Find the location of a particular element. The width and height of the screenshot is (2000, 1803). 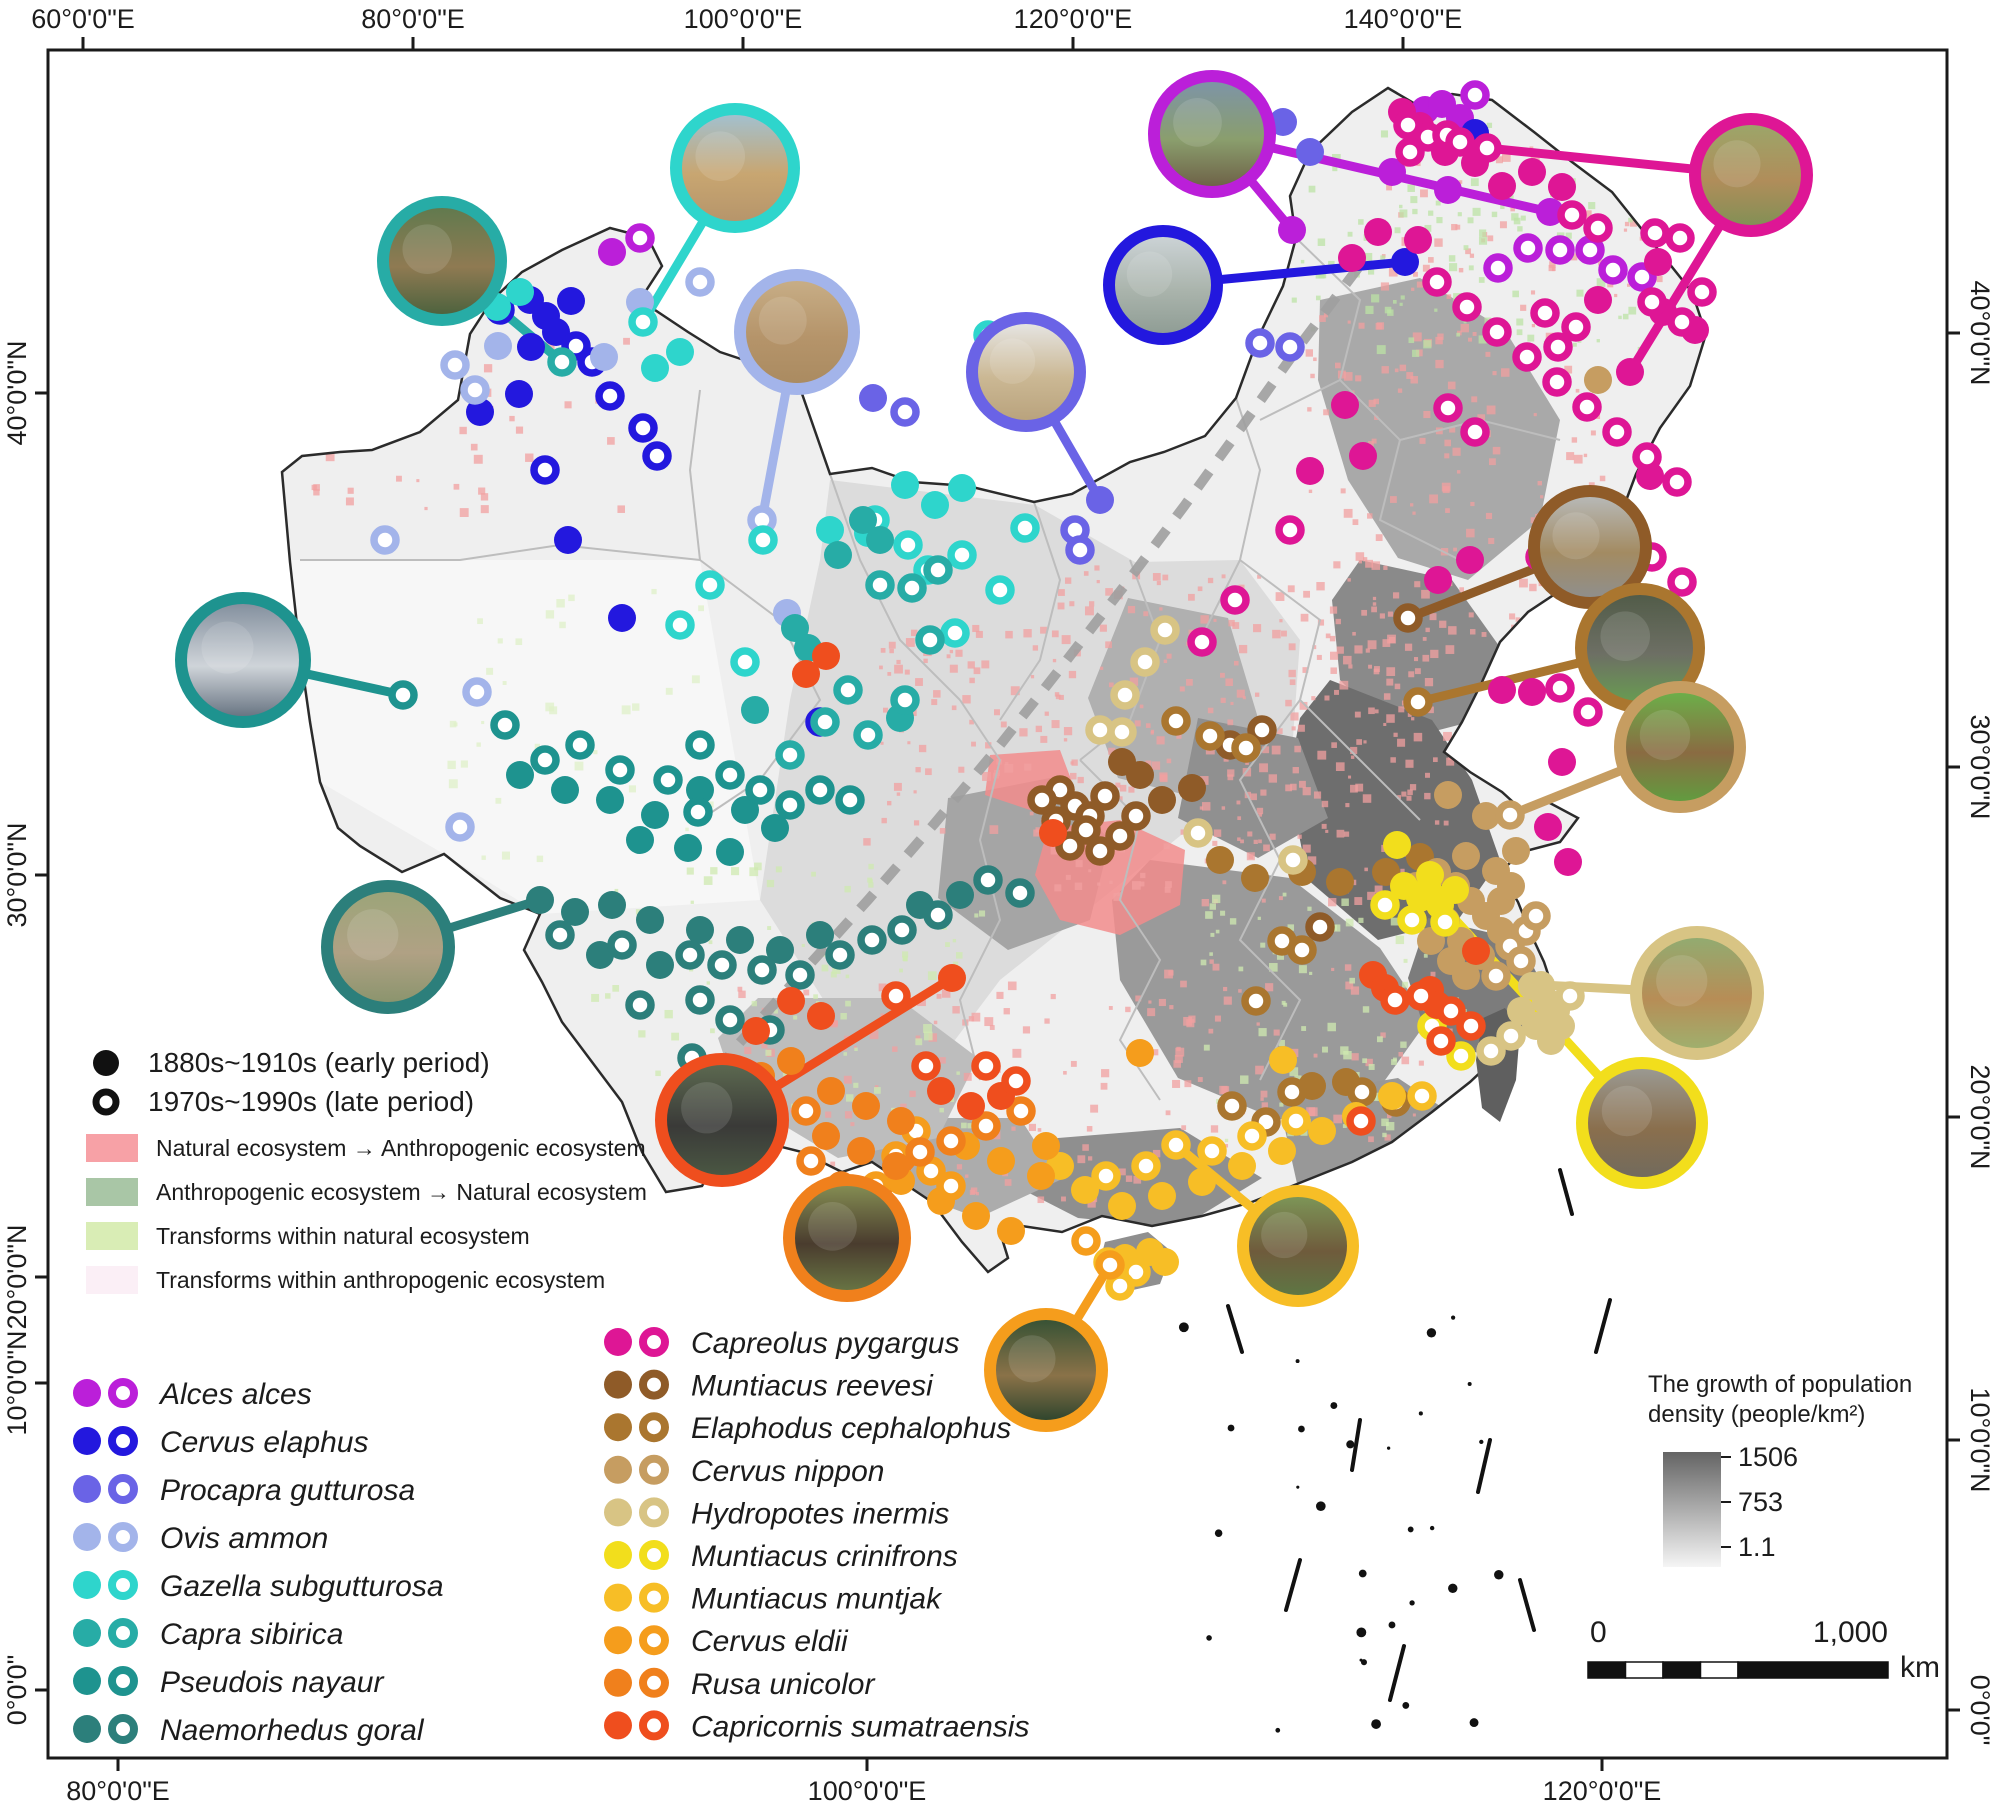

photo-capricornis is located at coordinates (722, 1120).